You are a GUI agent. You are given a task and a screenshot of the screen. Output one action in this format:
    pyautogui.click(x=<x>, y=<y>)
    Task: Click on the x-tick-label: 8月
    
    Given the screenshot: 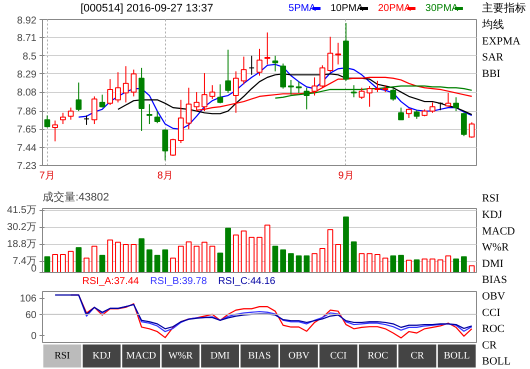 What is the action you would take?
    pyautogui.click(x=165, y=176)
    